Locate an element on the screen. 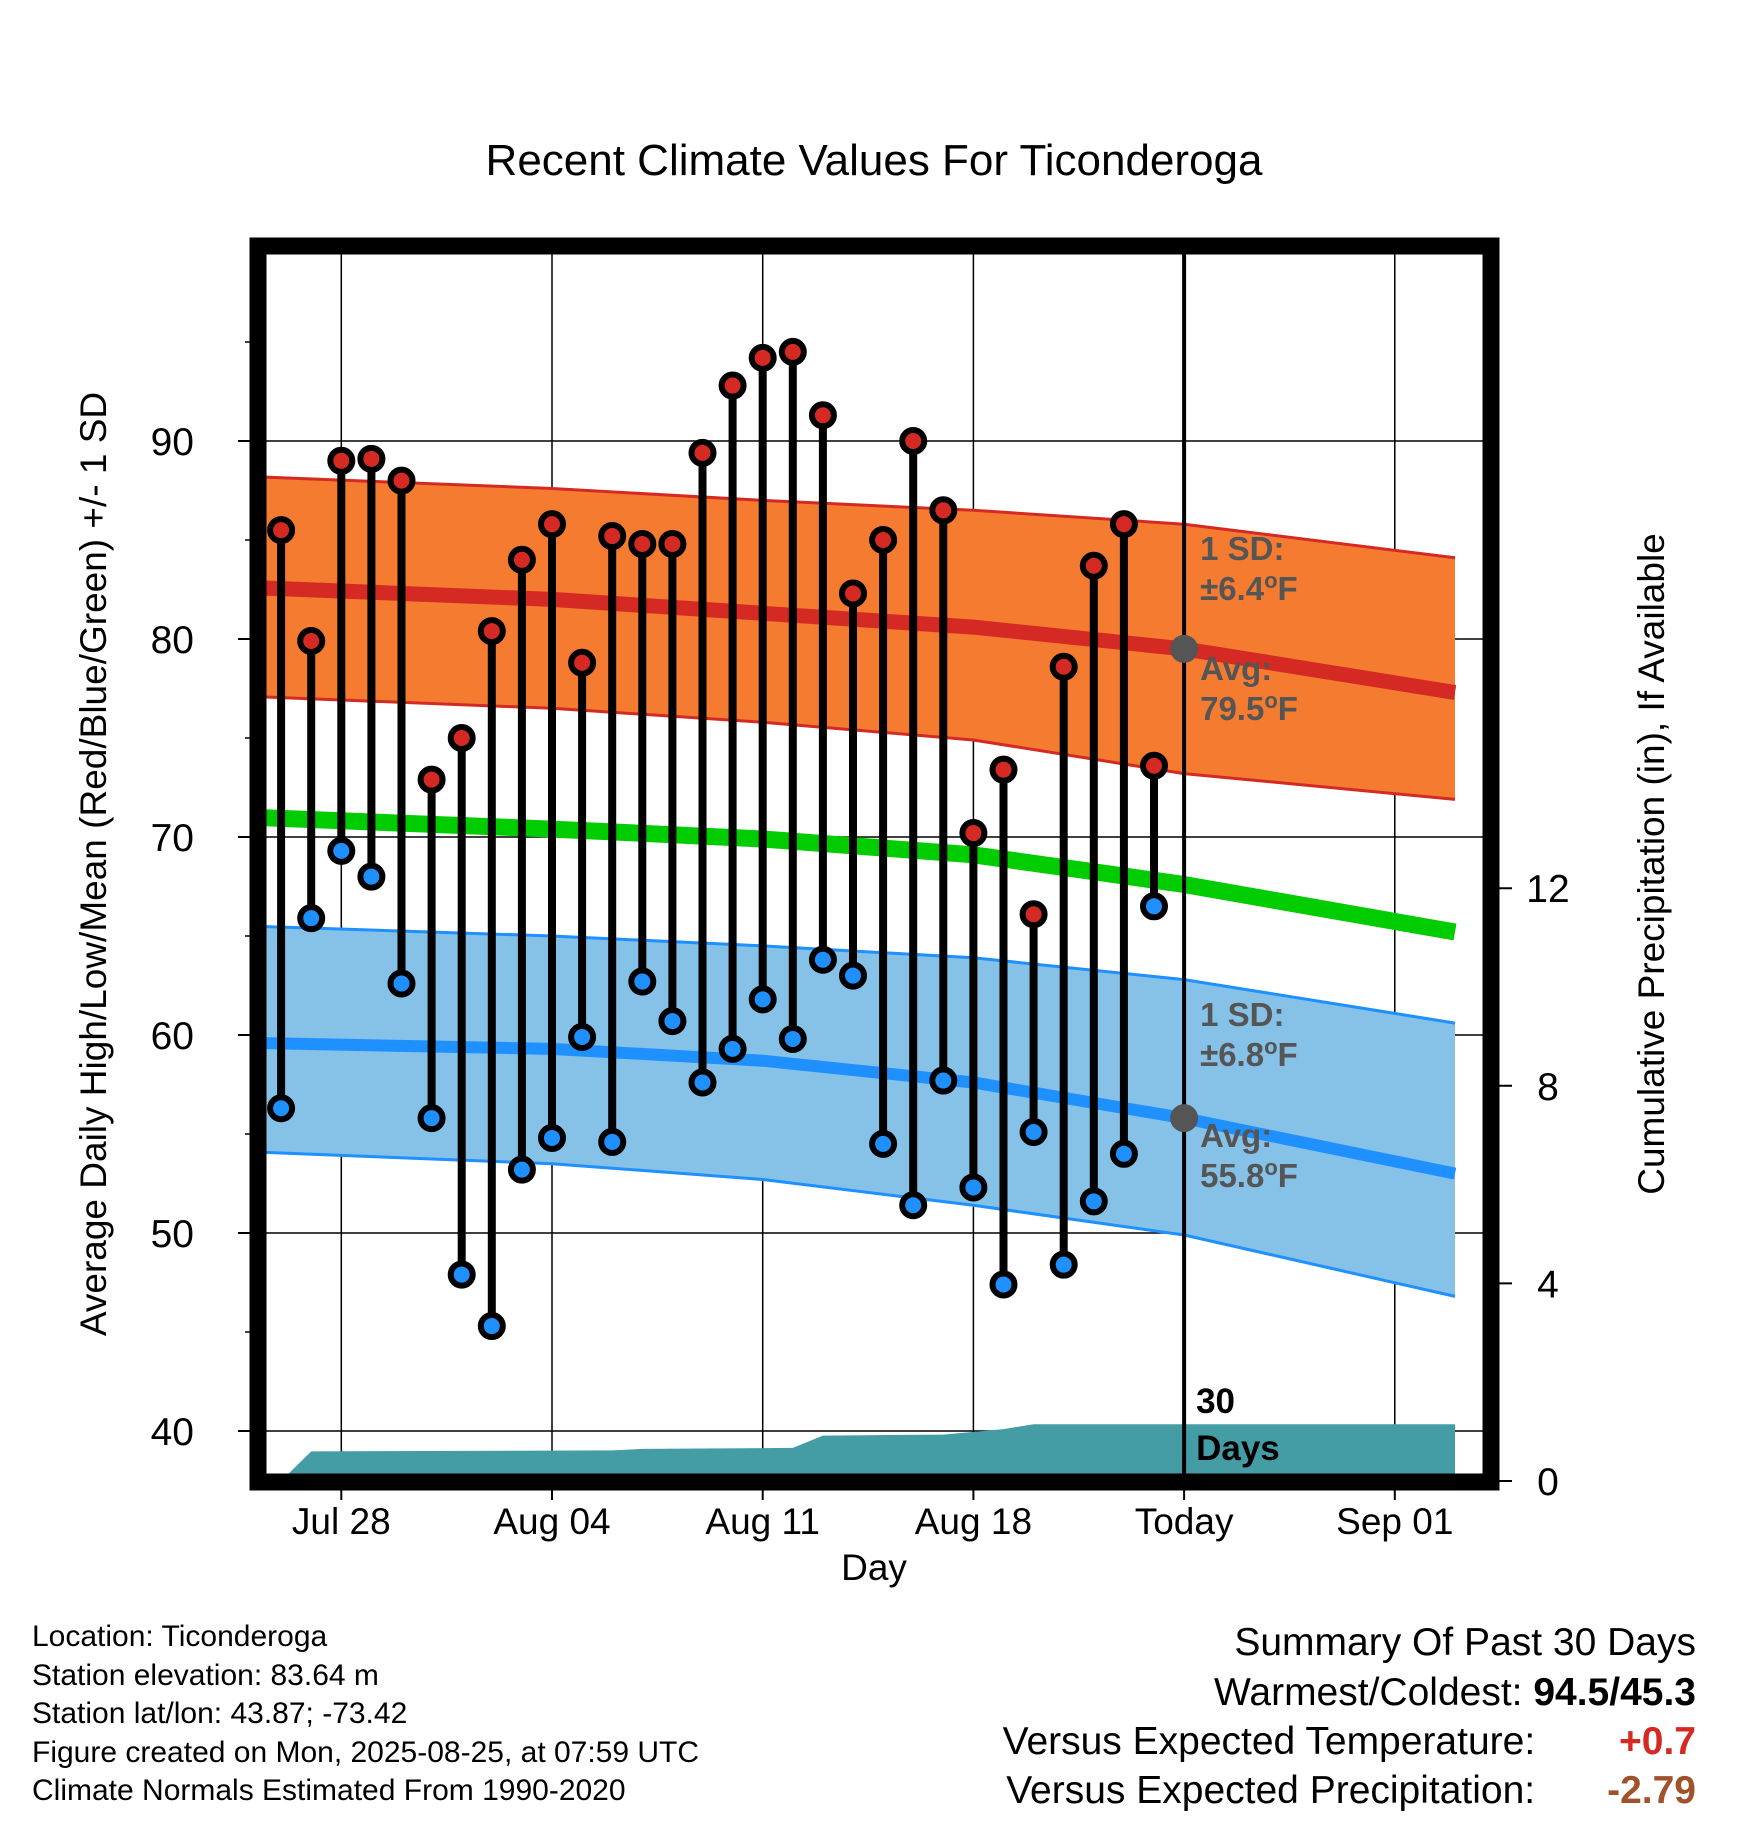 This screenshot has width=1748, height=1828. avg-low-line is located at coordinates (858, 1108).